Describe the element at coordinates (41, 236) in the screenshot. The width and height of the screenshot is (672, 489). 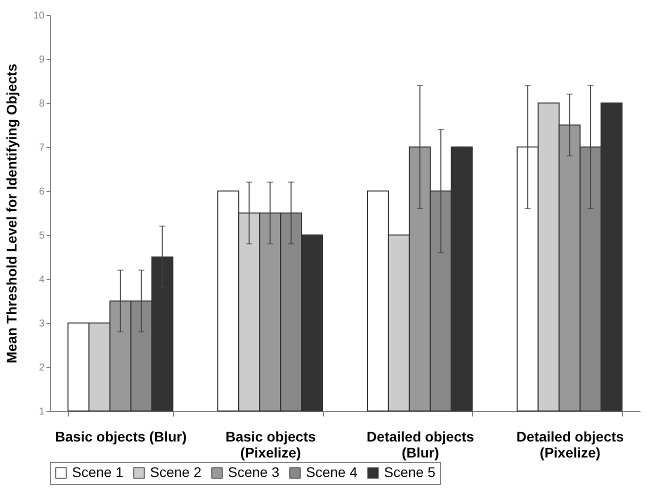
I see `y-tick-label: 5` at that location.